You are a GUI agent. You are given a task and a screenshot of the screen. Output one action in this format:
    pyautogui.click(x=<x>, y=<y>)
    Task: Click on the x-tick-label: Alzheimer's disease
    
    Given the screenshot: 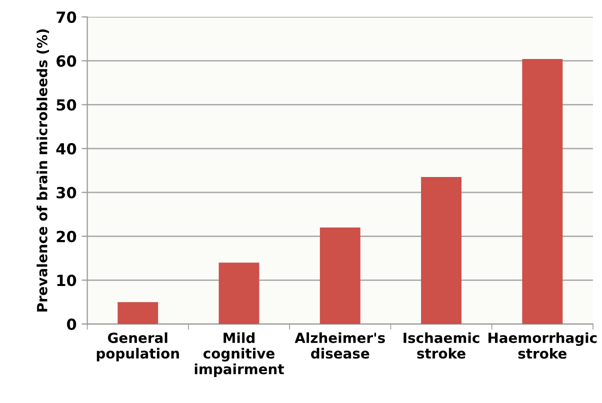 What is the action you would take?
    pyautogui.click(x=339, y=345)
    